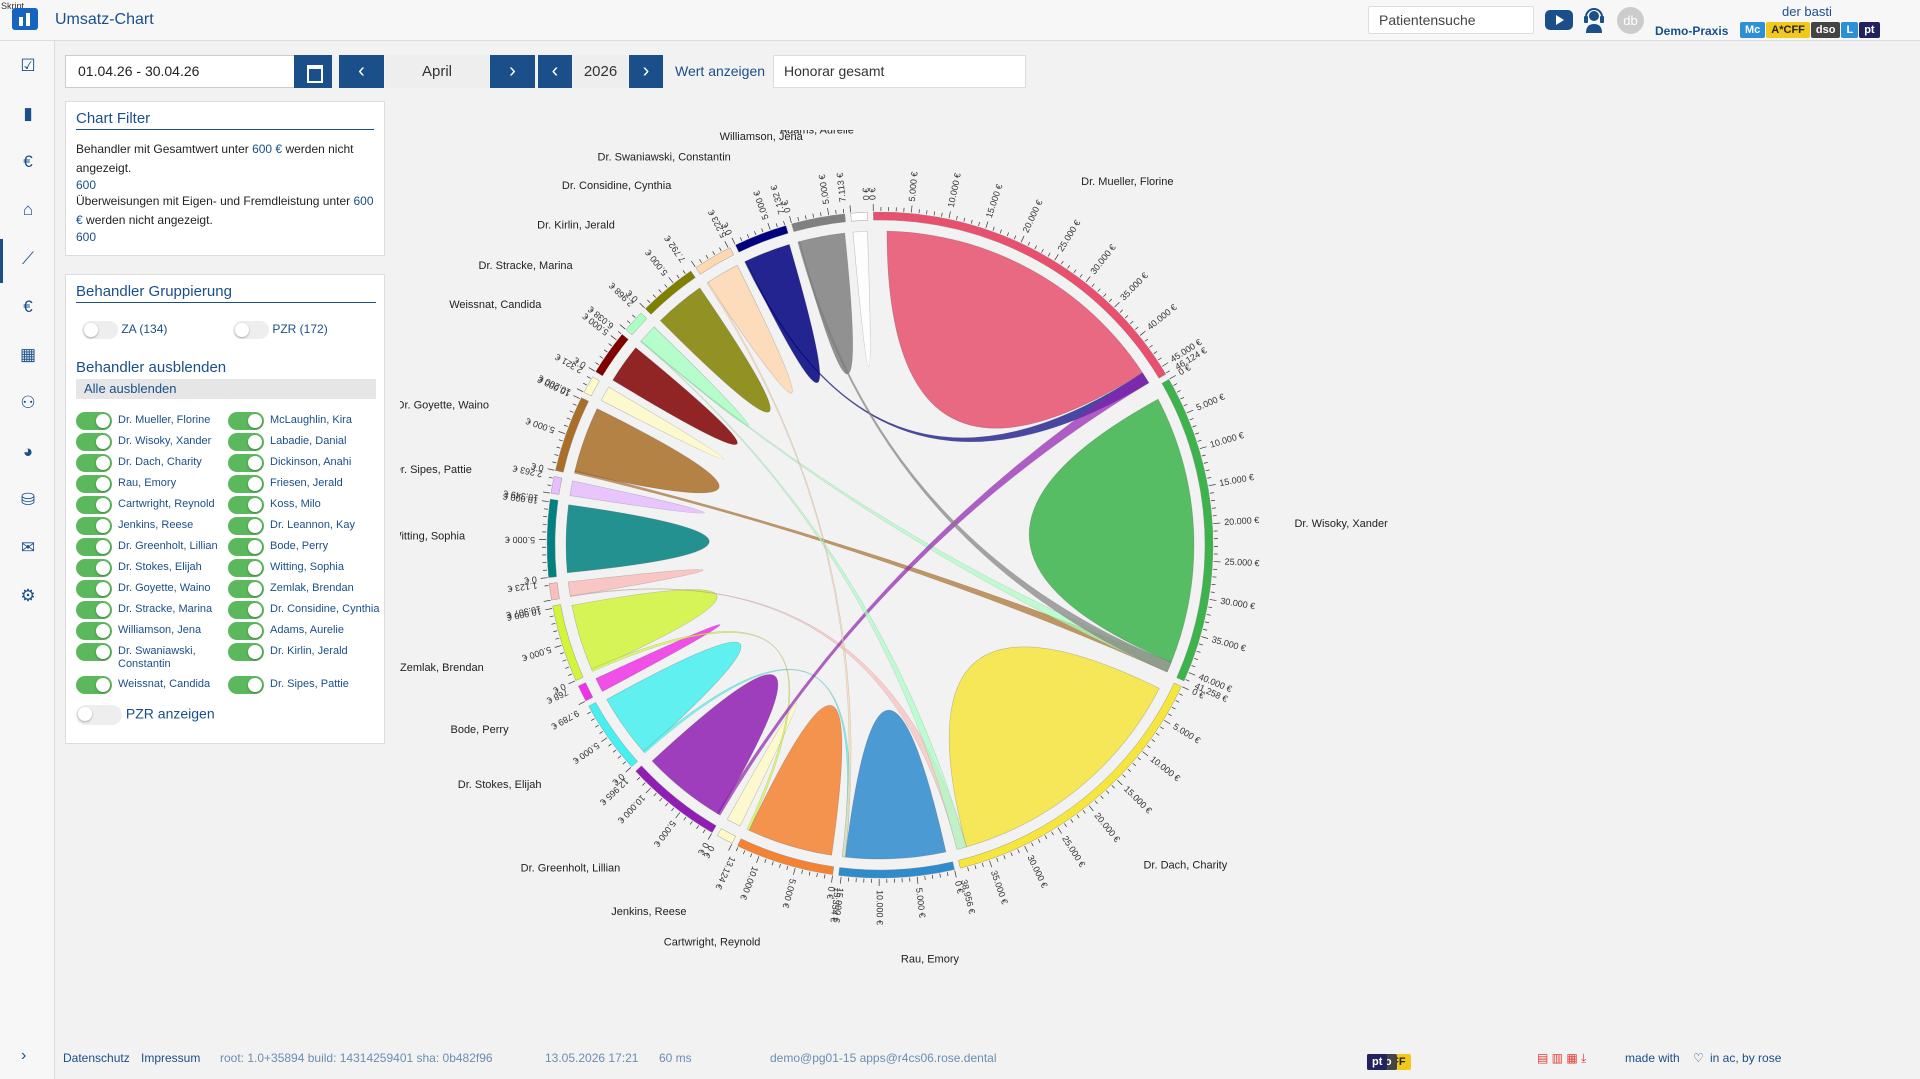 The image size is (1920, 1079). I want to click on behandler-toggle-item: Koss, Milo, so click(274, 505).